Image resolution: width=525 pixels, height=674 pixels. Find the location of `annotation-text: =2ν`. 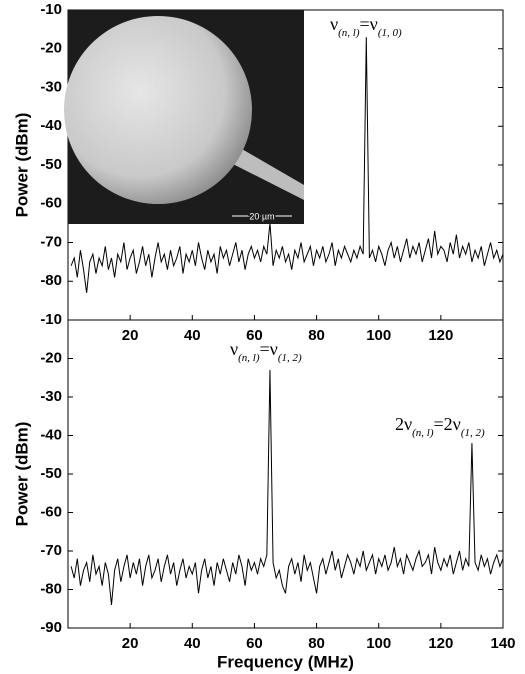

annotation-text: =2ν is located at coordinates (447, 424).